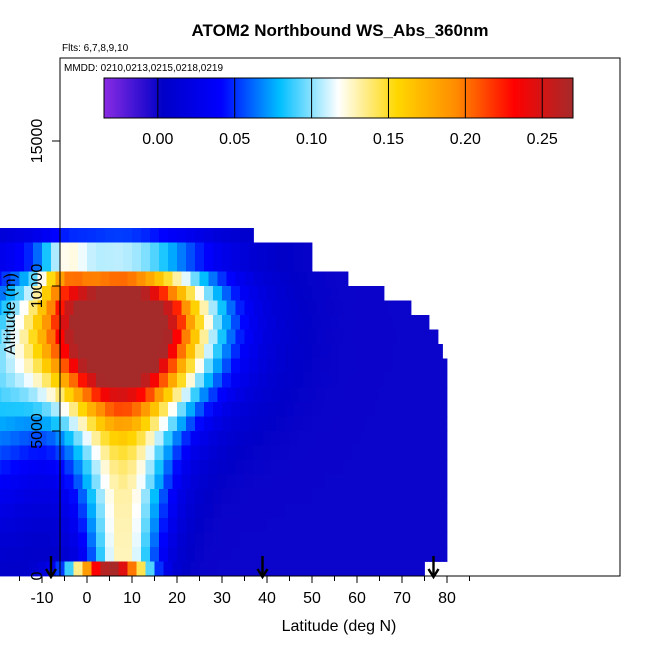 This screenshot has width=650, height=650. I want to click on x-tick-label: -10, so click(41, 598).